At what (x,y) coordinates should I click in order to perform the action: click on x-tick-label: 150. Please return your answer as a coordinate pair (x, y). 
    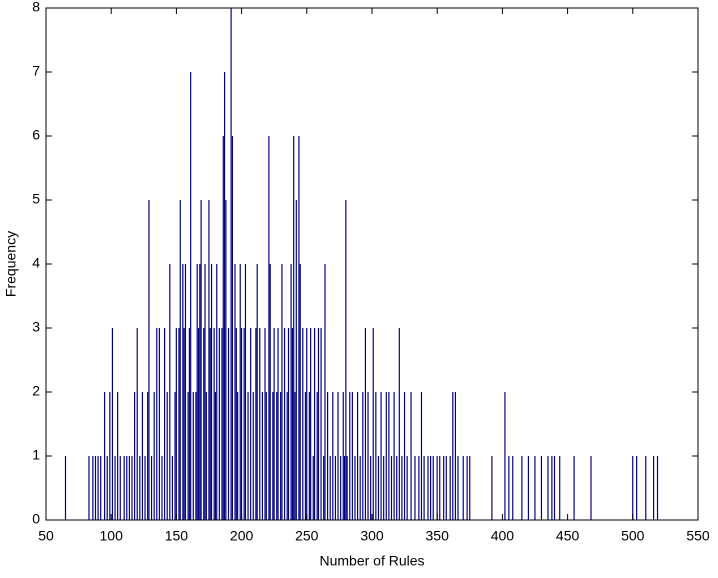
    Looking at the image, I should click on (177, 536).